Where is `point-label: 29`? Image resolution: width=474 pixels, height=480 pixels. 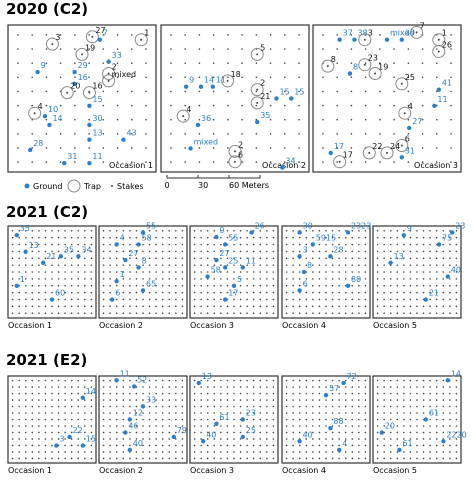 point-label: 29 is located at coordinates (83, 65).